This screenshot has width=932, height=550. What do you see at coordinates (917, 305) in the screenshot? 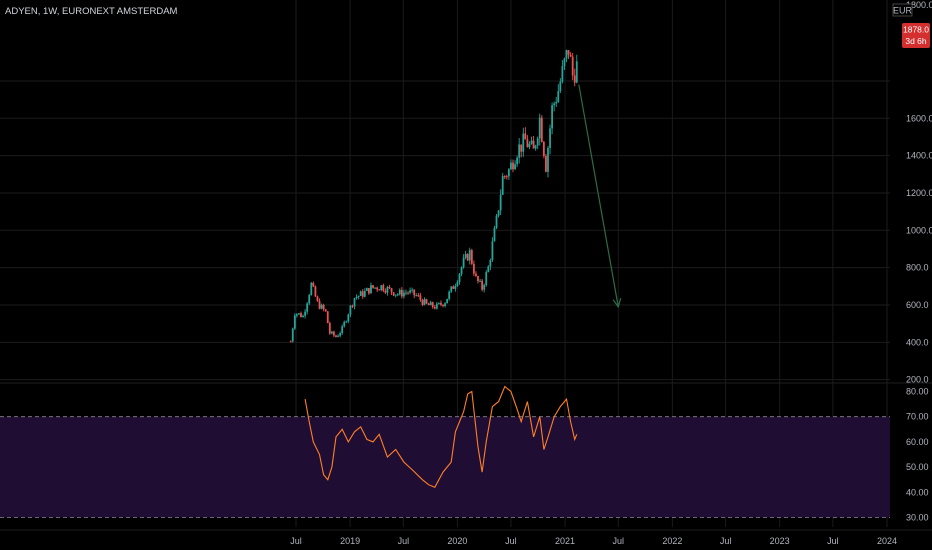
I see `price-tick-label: 600.0` at bounding box center [917, 305].